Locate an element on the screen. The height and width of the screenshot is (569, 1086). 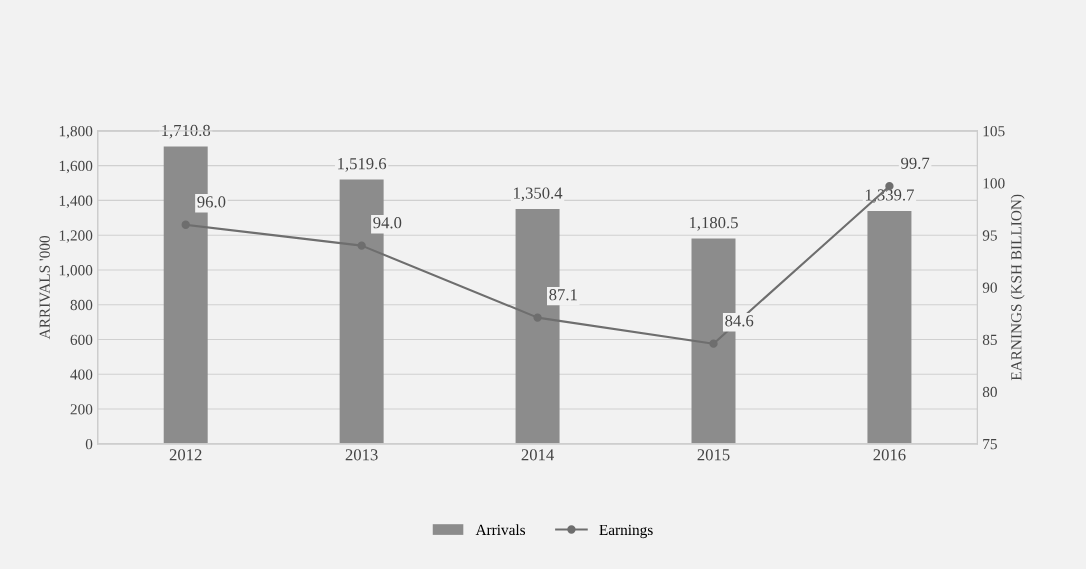
y-tick-label: 800 is located at coordinates (81, 305).